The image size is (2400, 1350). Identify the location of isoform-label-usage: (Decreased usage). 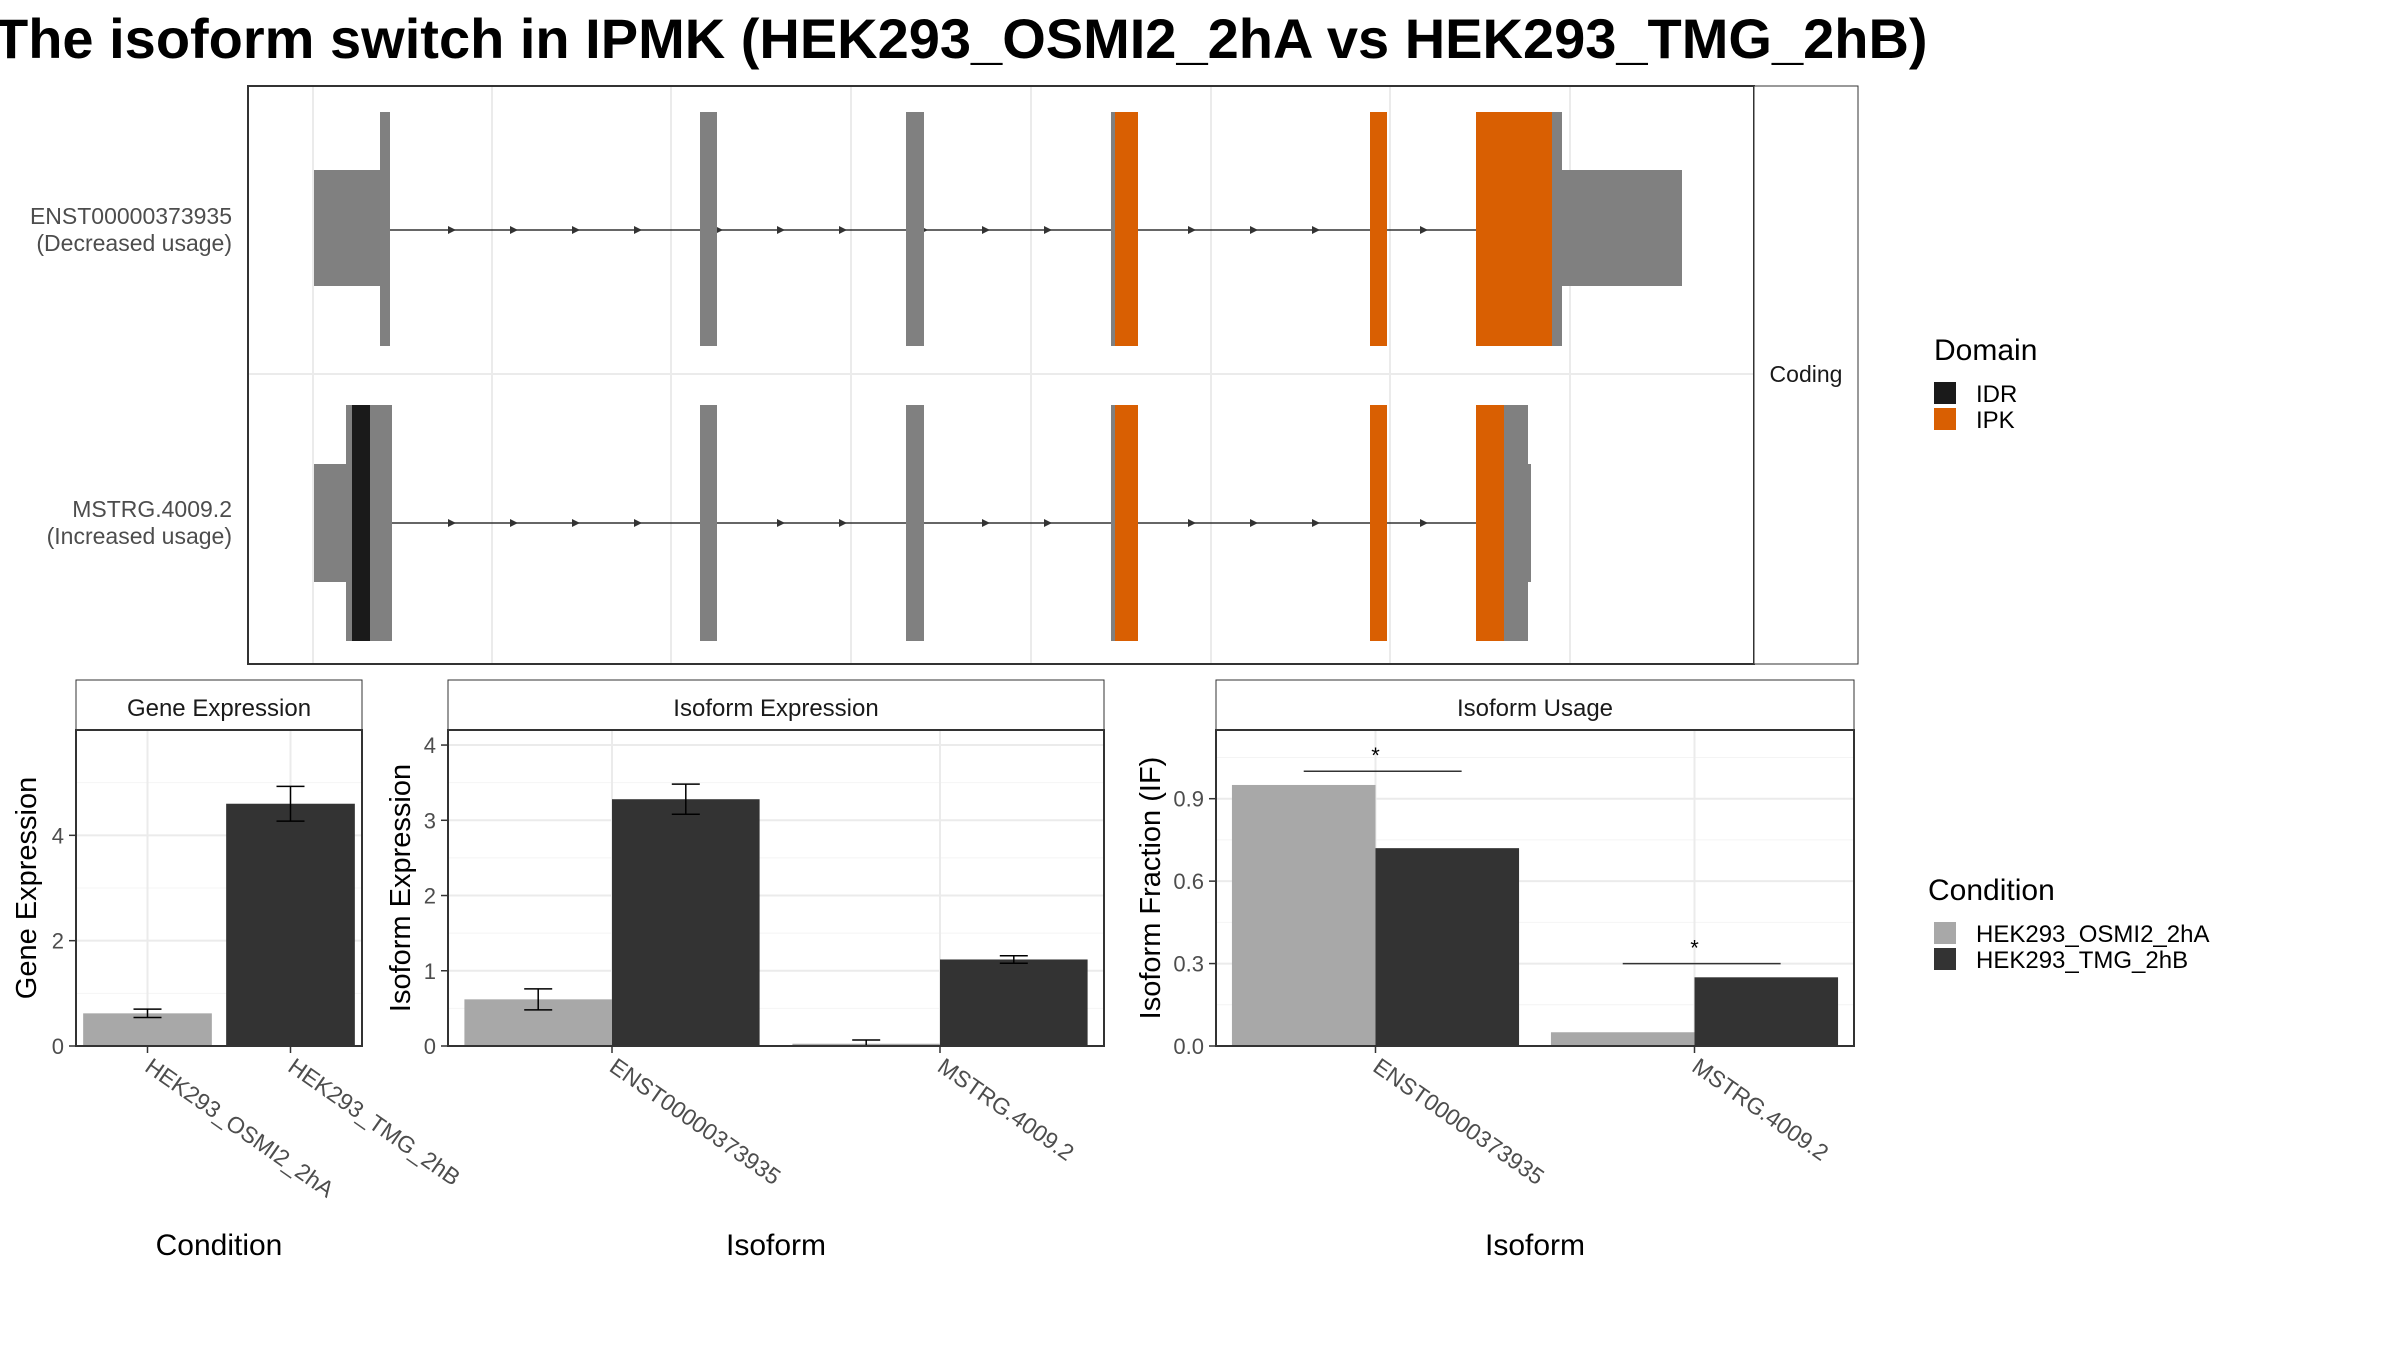
(134, 243).